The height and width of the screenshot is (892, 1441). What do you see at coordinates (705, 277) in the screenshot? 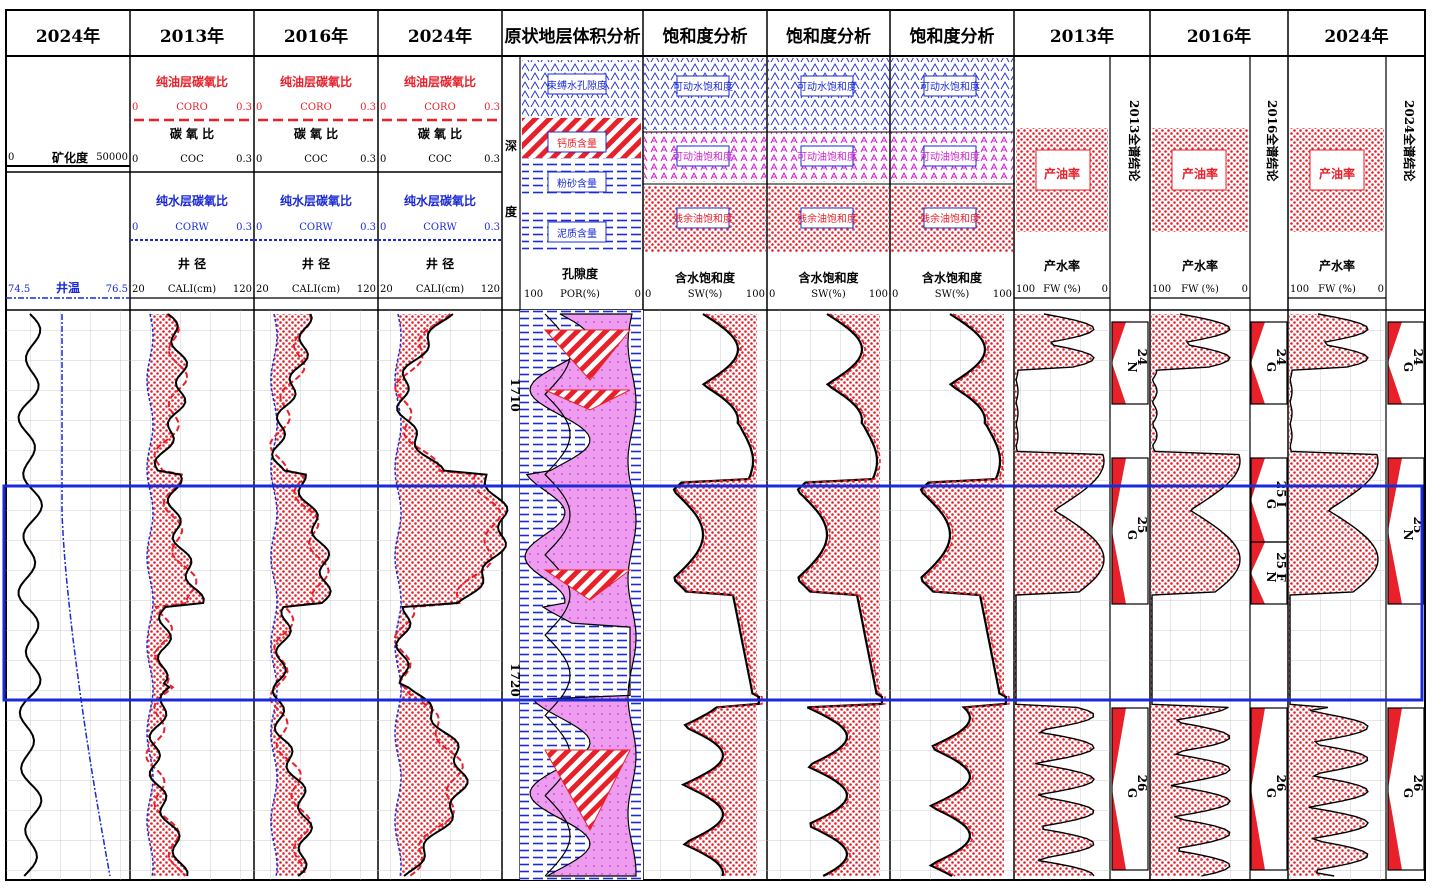
I see `sw-label: 含水饱和度` at bounding box center [705, 277].